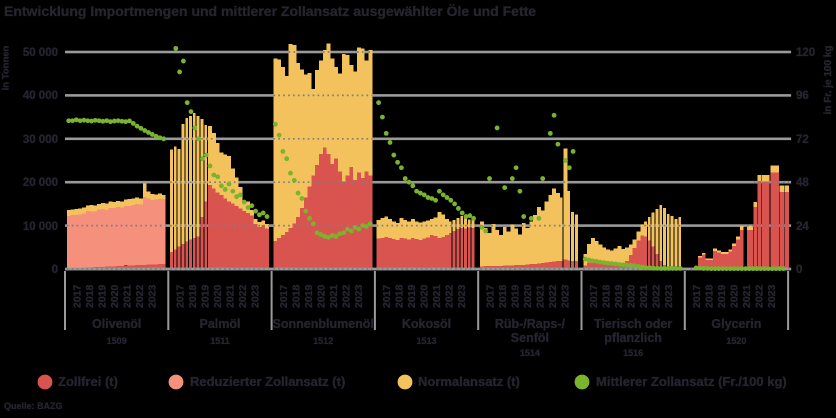 The height and width of the screenshot is (418, 836). I want to click on svg-text: 40 000, so click(40, 96).